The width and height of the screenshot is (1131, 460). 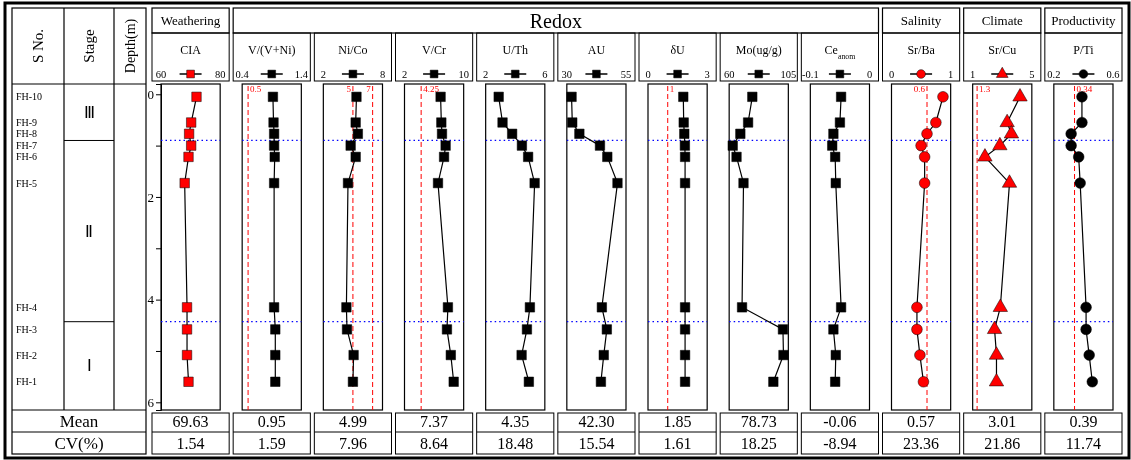 What do you see at coordinates (515, 443) in the screenshot?
I see `text: 18.48` at bounding box center [515, 443].